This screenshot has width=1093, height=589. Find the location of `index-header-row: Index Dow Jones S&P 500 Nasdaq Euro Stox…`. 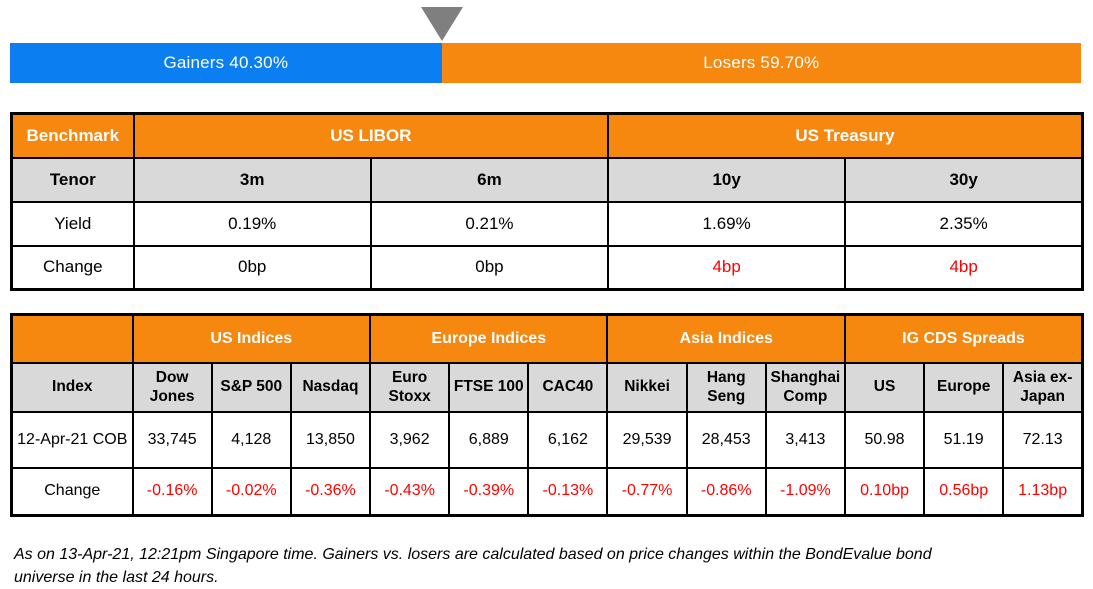

index-header-row: Index Dow Jones S&P 500 Nasdaq Euro Stox… is located at coordinates (547, 387).